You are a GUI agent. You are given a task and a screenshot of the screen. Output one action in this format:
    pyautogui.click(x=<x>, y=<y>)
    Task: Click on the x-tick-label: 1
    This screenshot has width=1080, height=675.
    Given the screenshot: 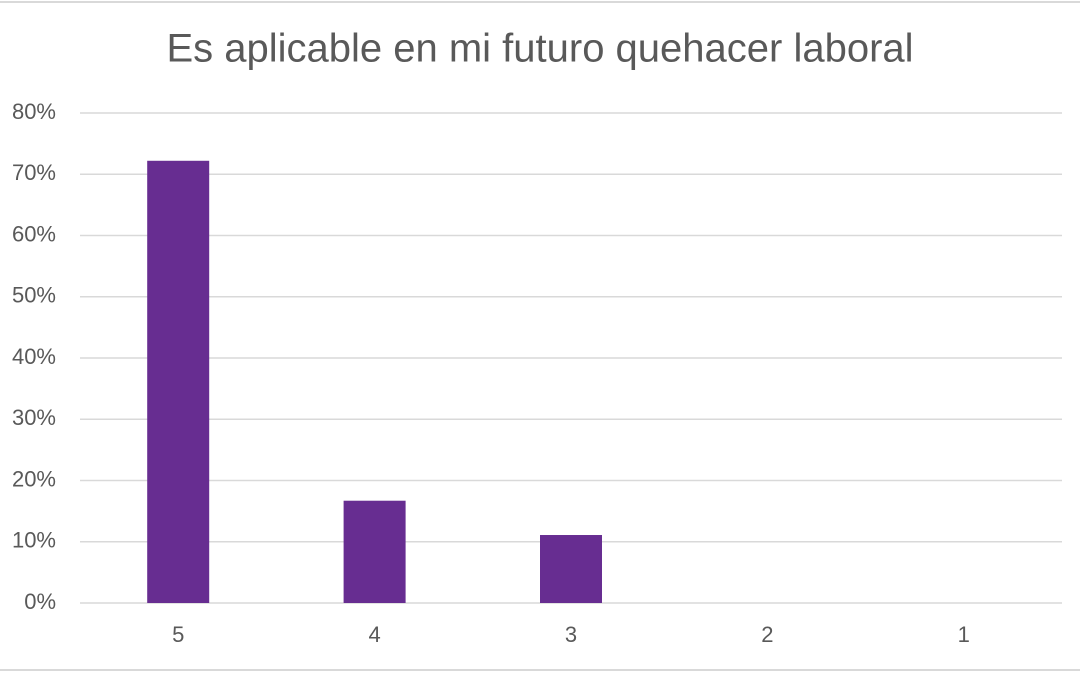 What is the action you would take?
    pyautogui.click(x=964, y=634)
    